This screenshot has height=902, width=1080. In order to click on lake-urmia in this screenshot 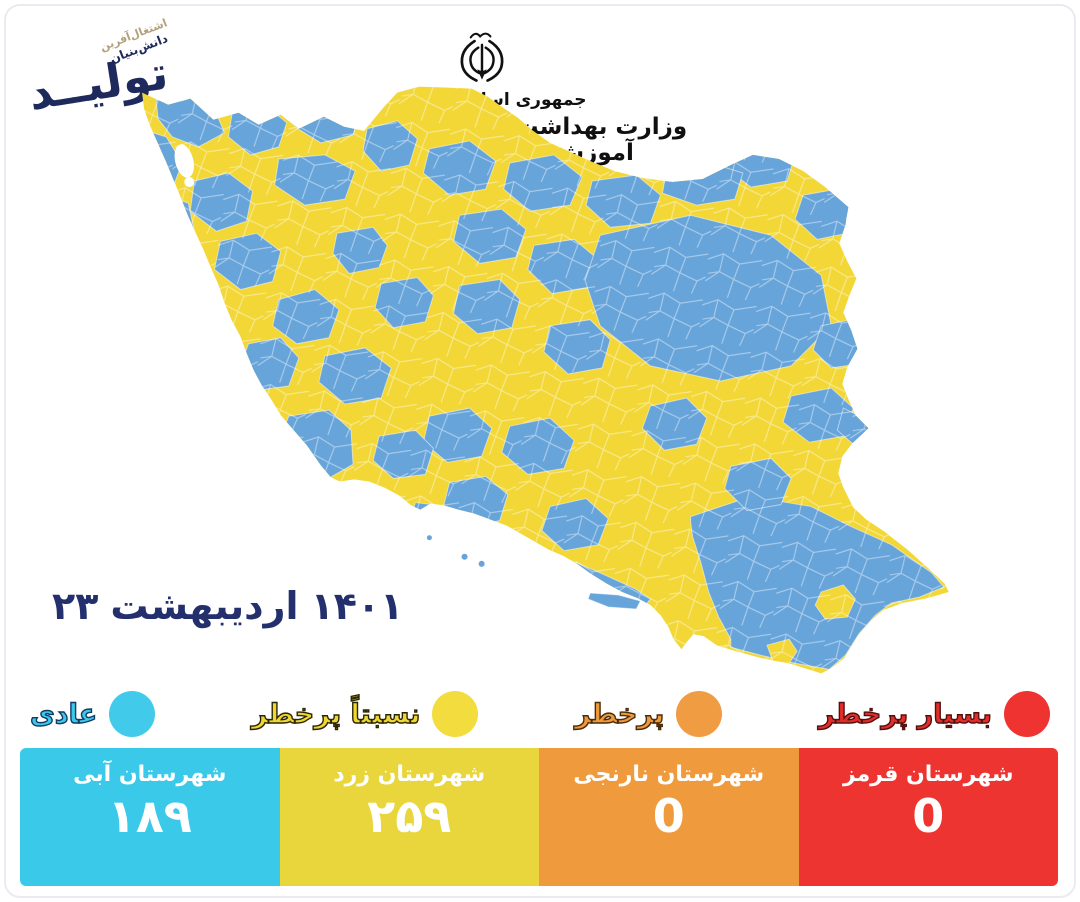, I will do `click(184, 166)`.